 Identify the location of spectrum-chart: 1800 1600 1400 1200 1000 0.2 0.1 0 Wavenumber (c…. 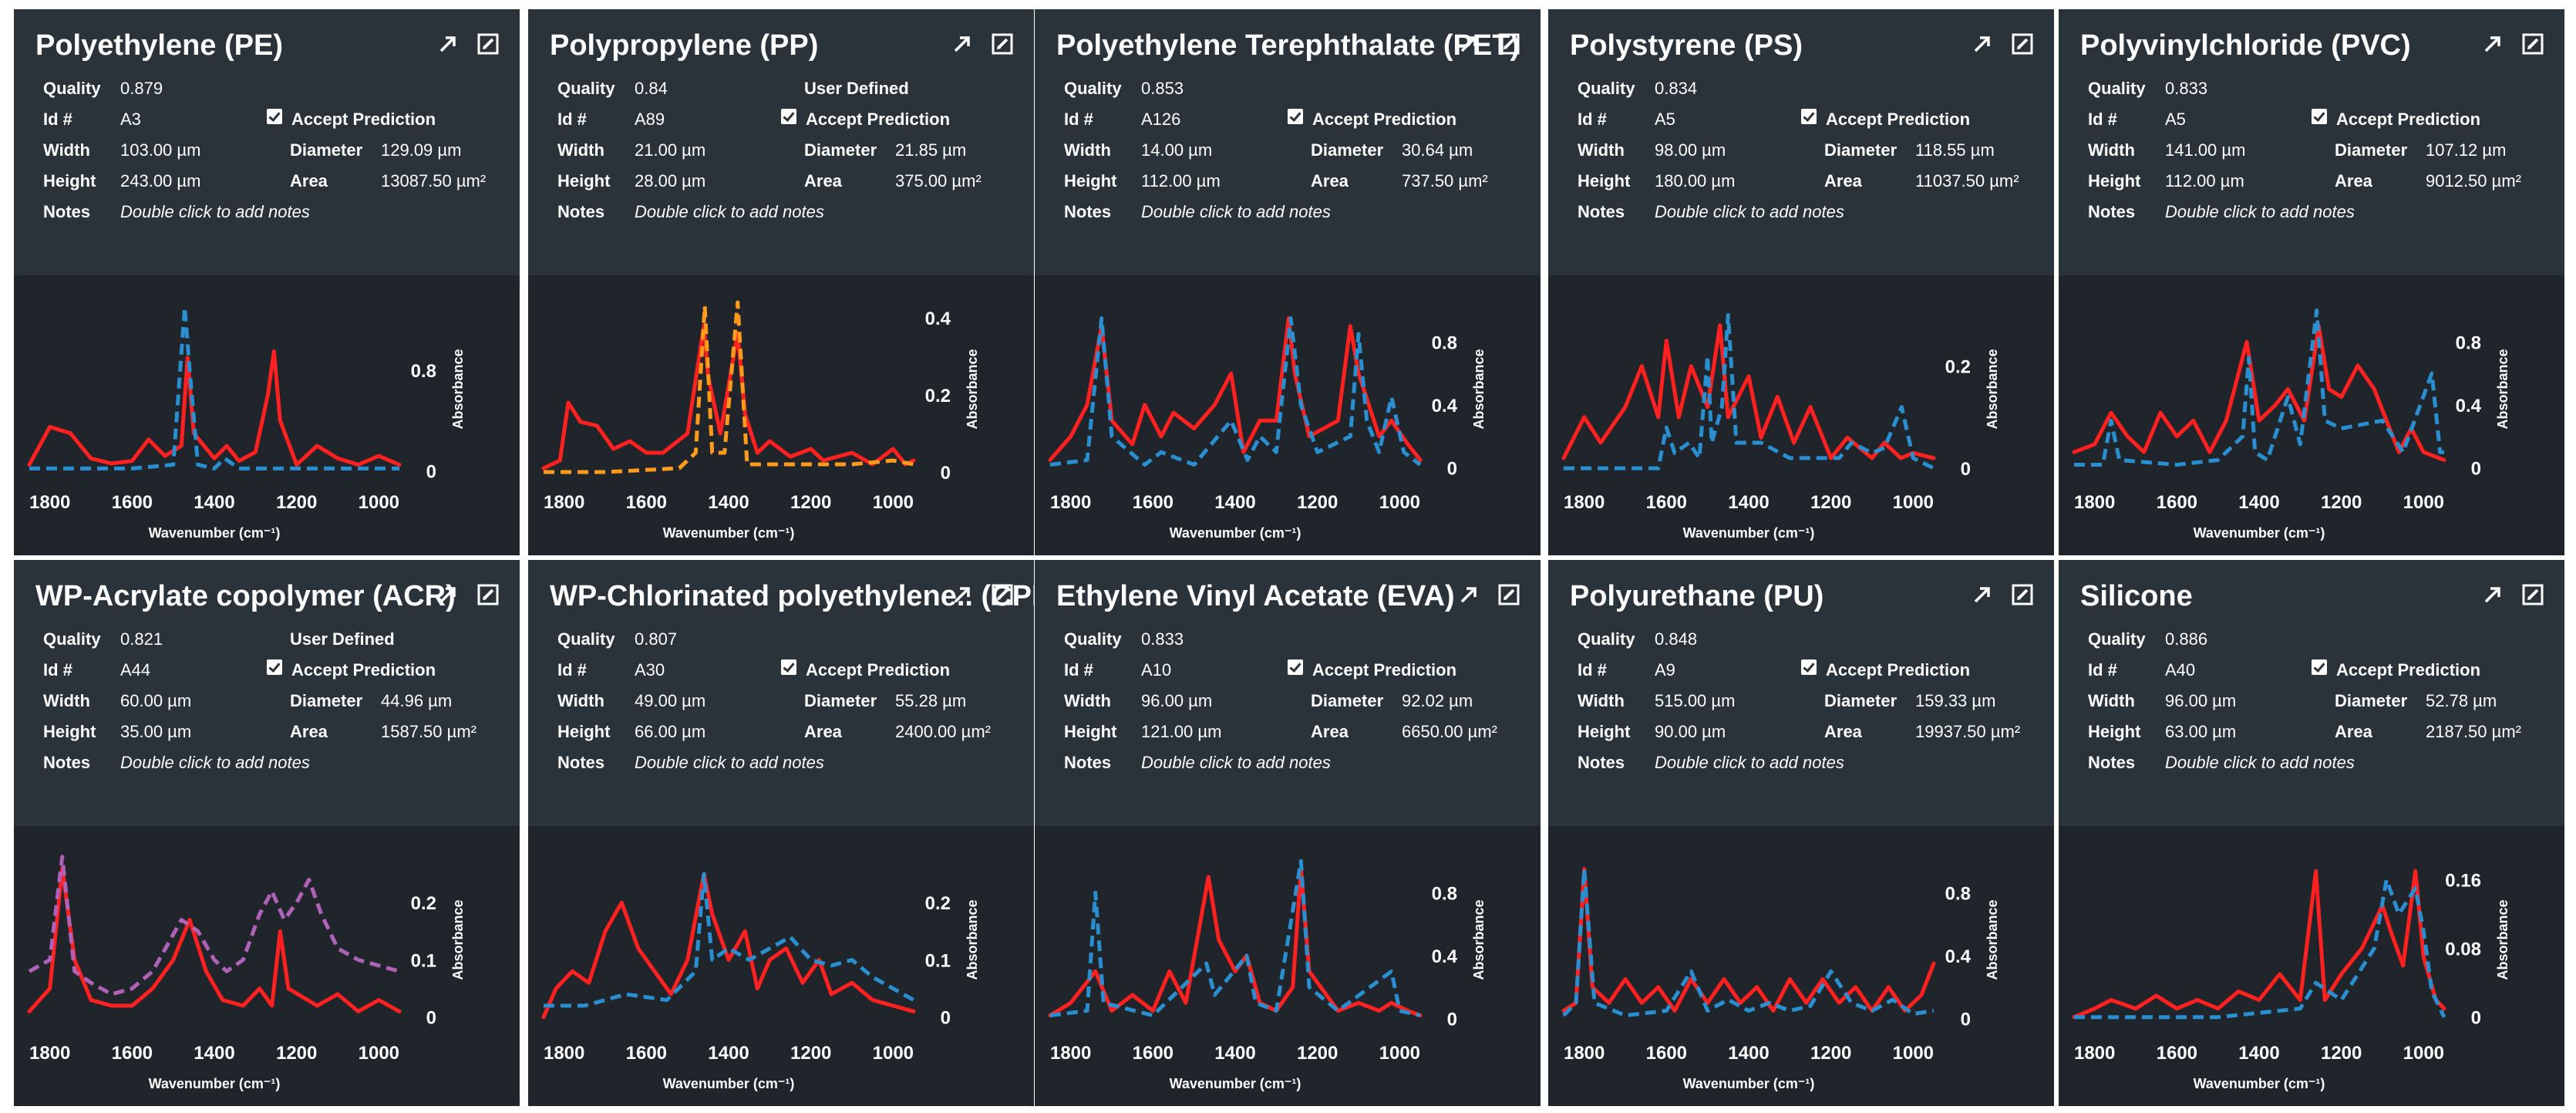
(246, 973).